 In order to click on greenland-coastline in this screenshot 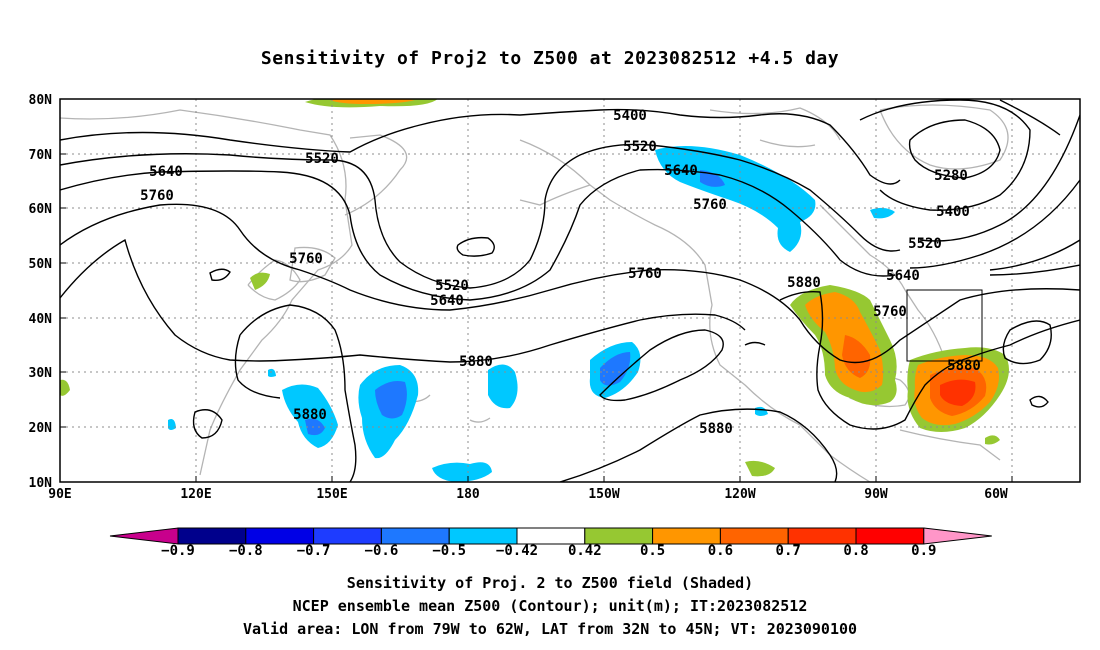, I will do `click(944, 137)`.